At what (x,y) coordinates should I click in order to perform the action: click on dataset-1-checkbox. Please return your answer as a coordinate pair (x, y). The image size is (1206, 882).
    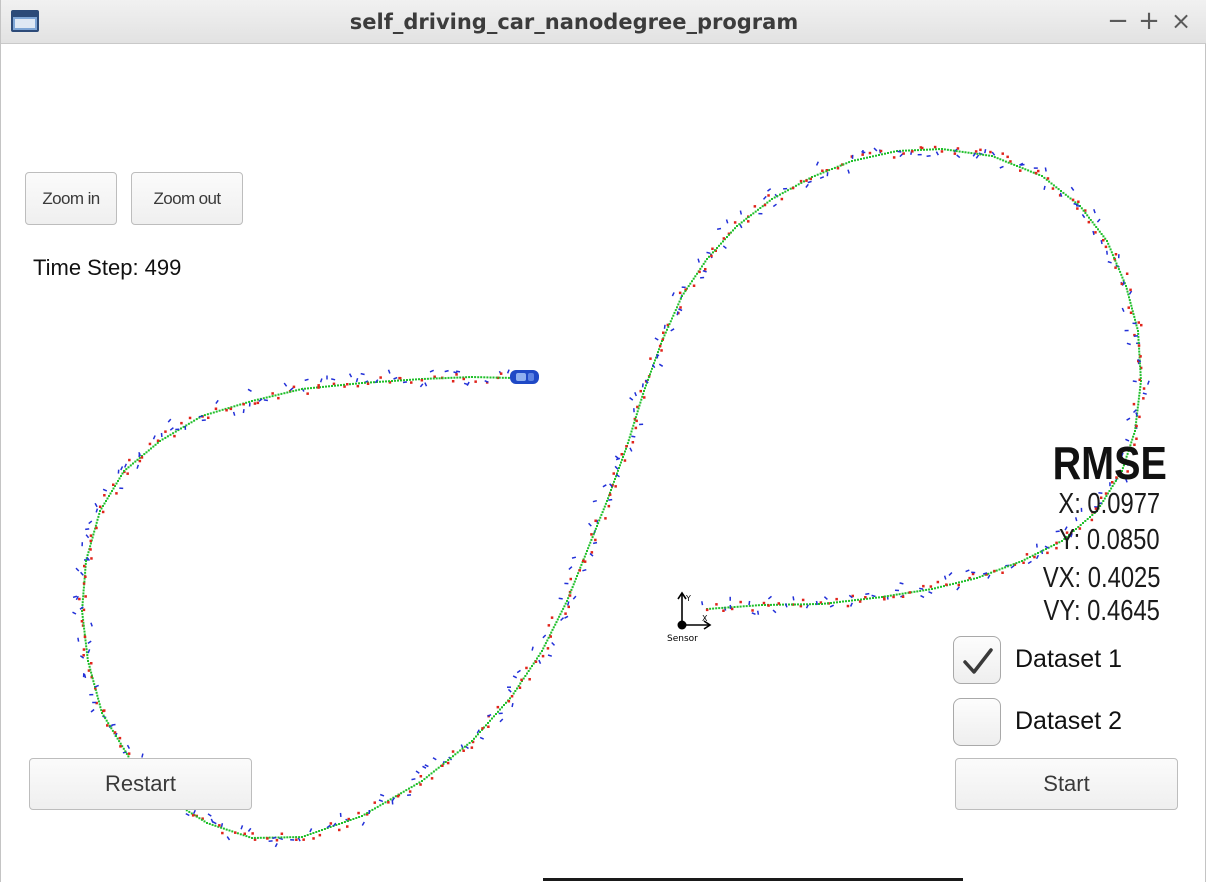
    Looking at the image, I should click on (977, 660).